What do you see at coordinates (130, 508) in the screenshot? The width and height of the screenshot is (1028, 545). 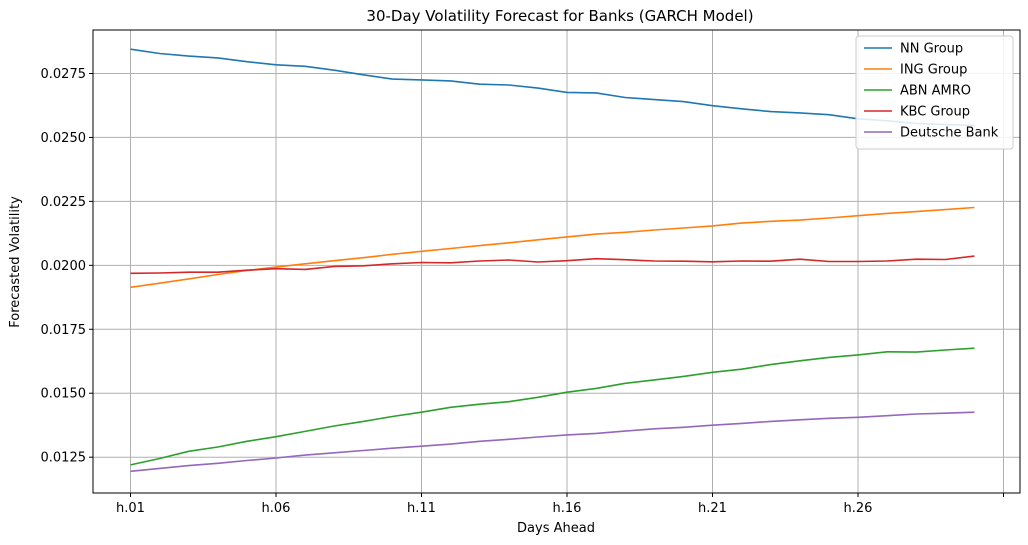 I see `x-tick-label: h.01` at bounding box center [130, 508].